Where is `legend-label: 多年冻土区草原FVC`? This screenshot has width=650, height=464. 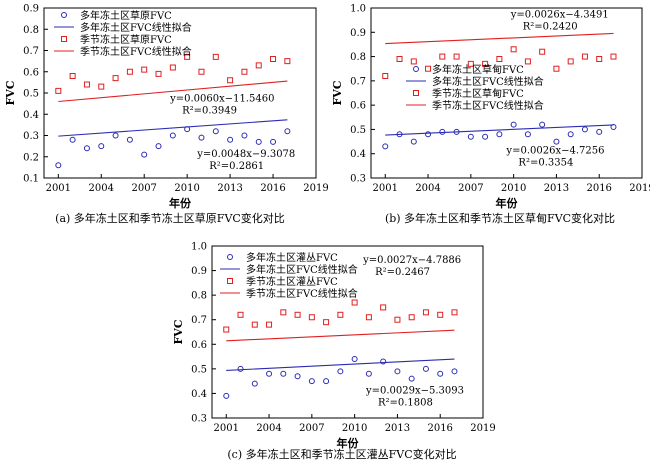
legend-label: 多年冻土区草原FVC is located at coordinates (126, 15).